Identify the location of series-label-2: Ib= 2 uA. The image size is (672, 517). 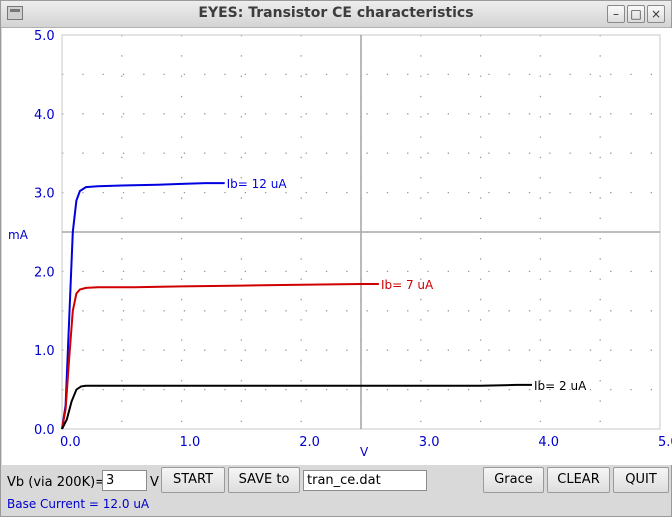
(560, 386).